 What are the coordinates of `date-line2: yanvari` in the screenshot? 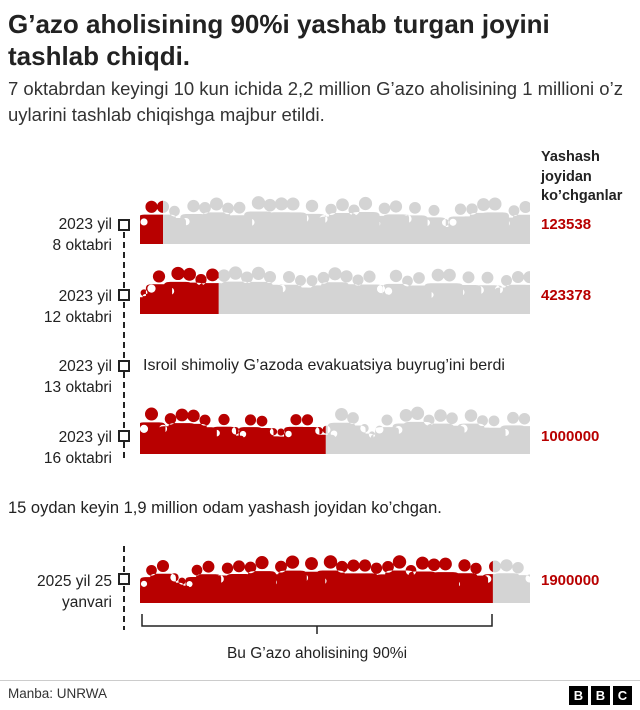 It's located at (87, 602).